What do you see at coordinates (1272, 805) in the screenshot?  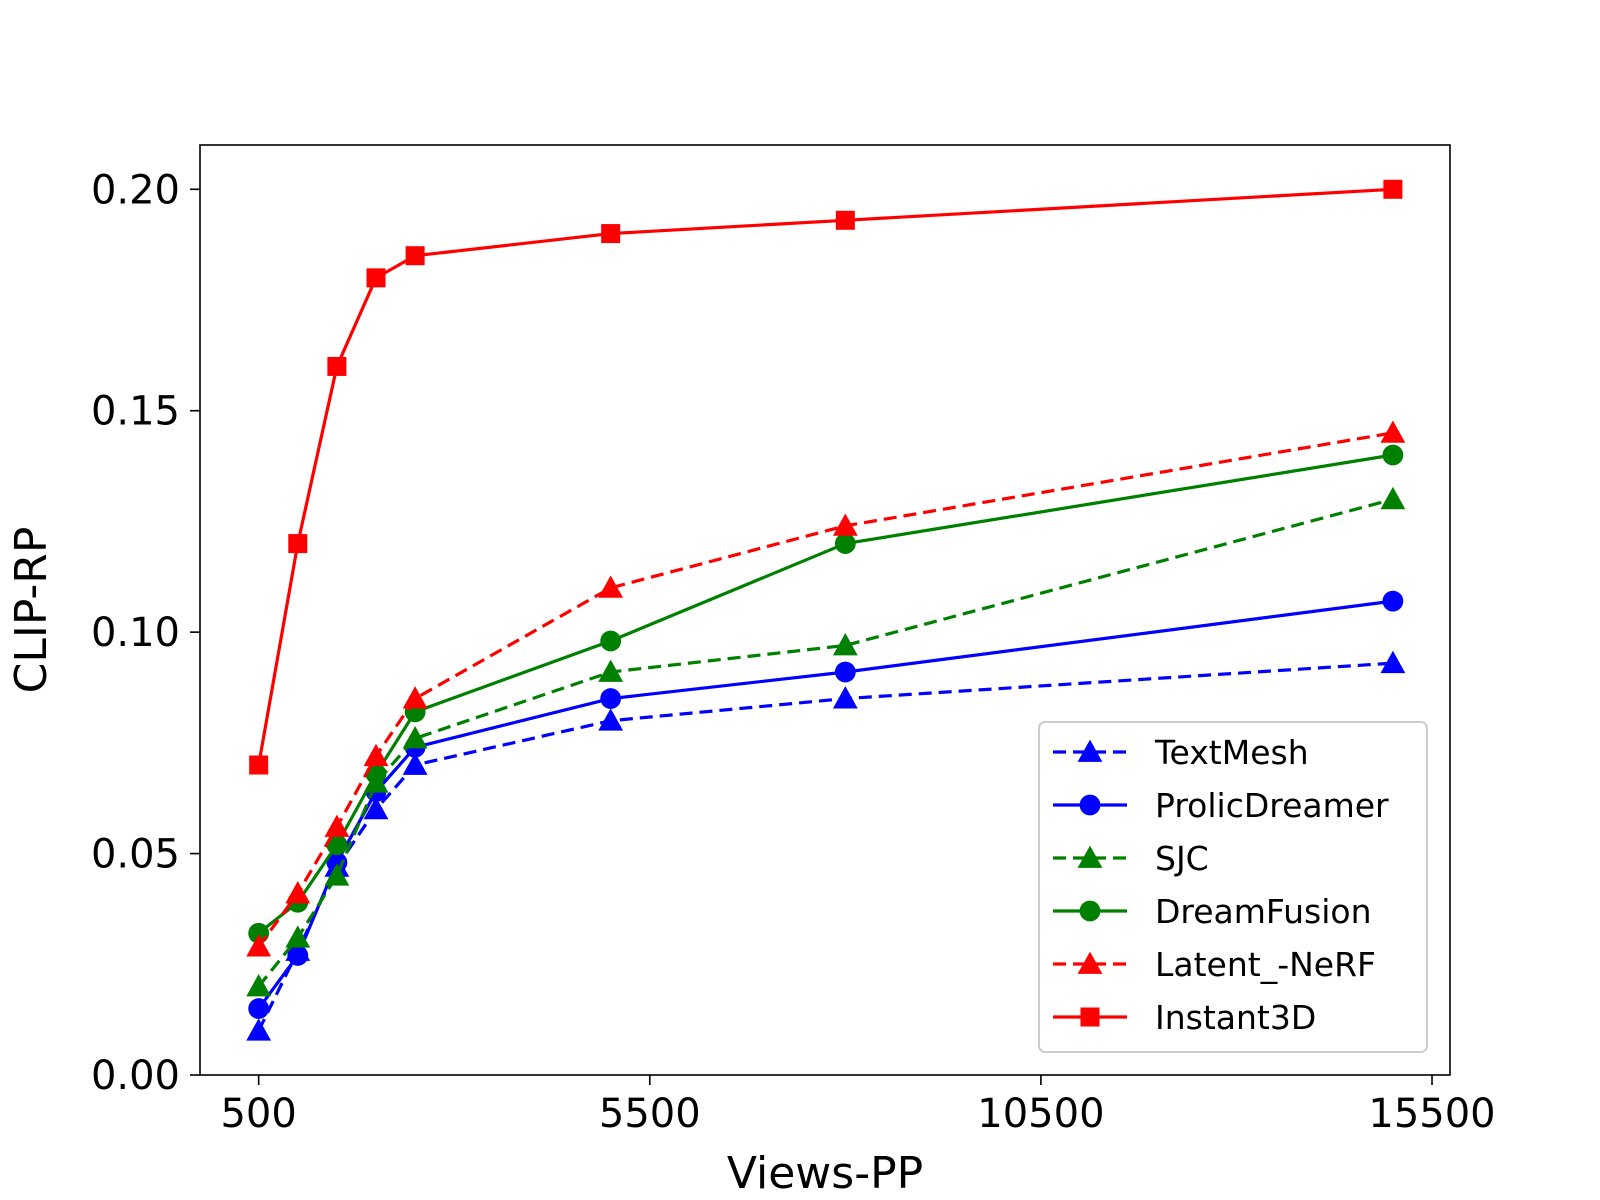 I see `legend-label: ProlicDreamer` at bounding box center [1272, 805].